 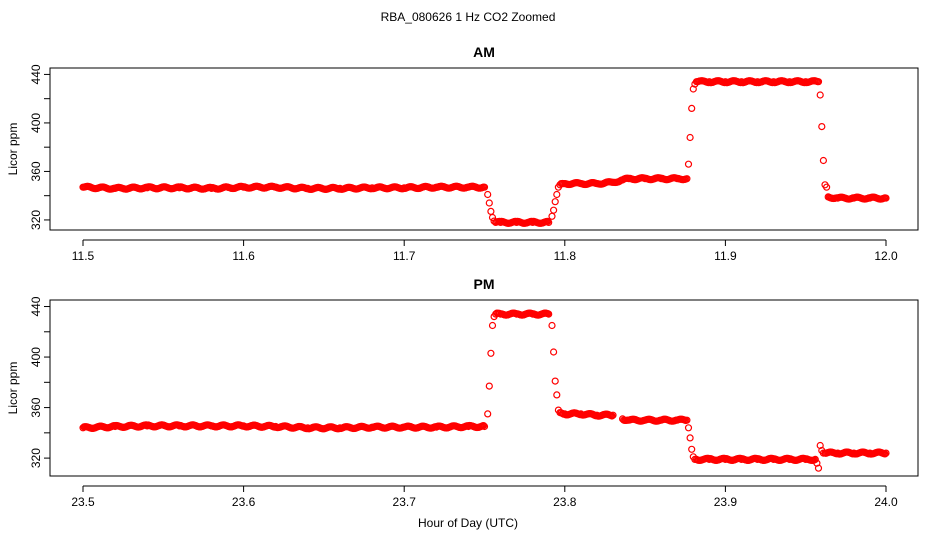 What do you see at coordinates (36, 171) in the screenshot?
I see `am-y-tick-label: 360` at bounding box center [36, 171].